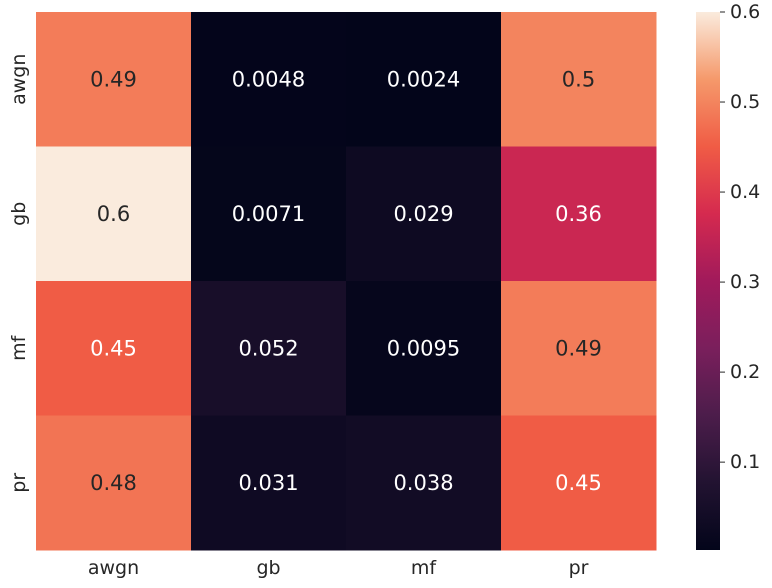 Image resolution: width=772 pixels, height=588 pixels. What do you see at coordinates (338, 568) in the screenshot?
I see `x-axis-ticks: awgn gb mf pr` at bounding box center [338, 568].